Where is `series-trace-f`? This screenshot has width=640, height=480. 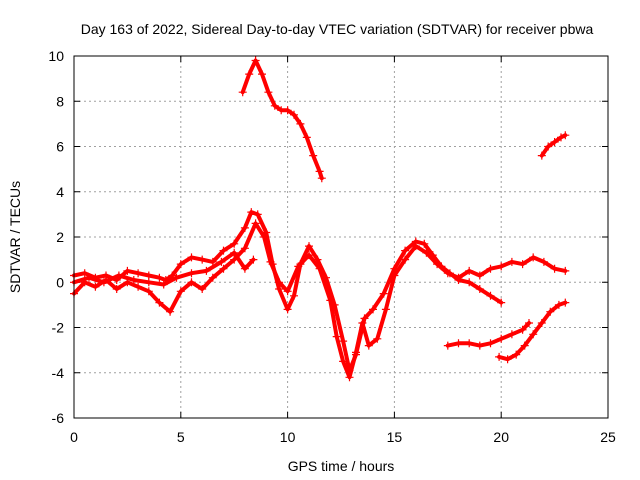
series-trace-f is located at coordinates (532, 331).